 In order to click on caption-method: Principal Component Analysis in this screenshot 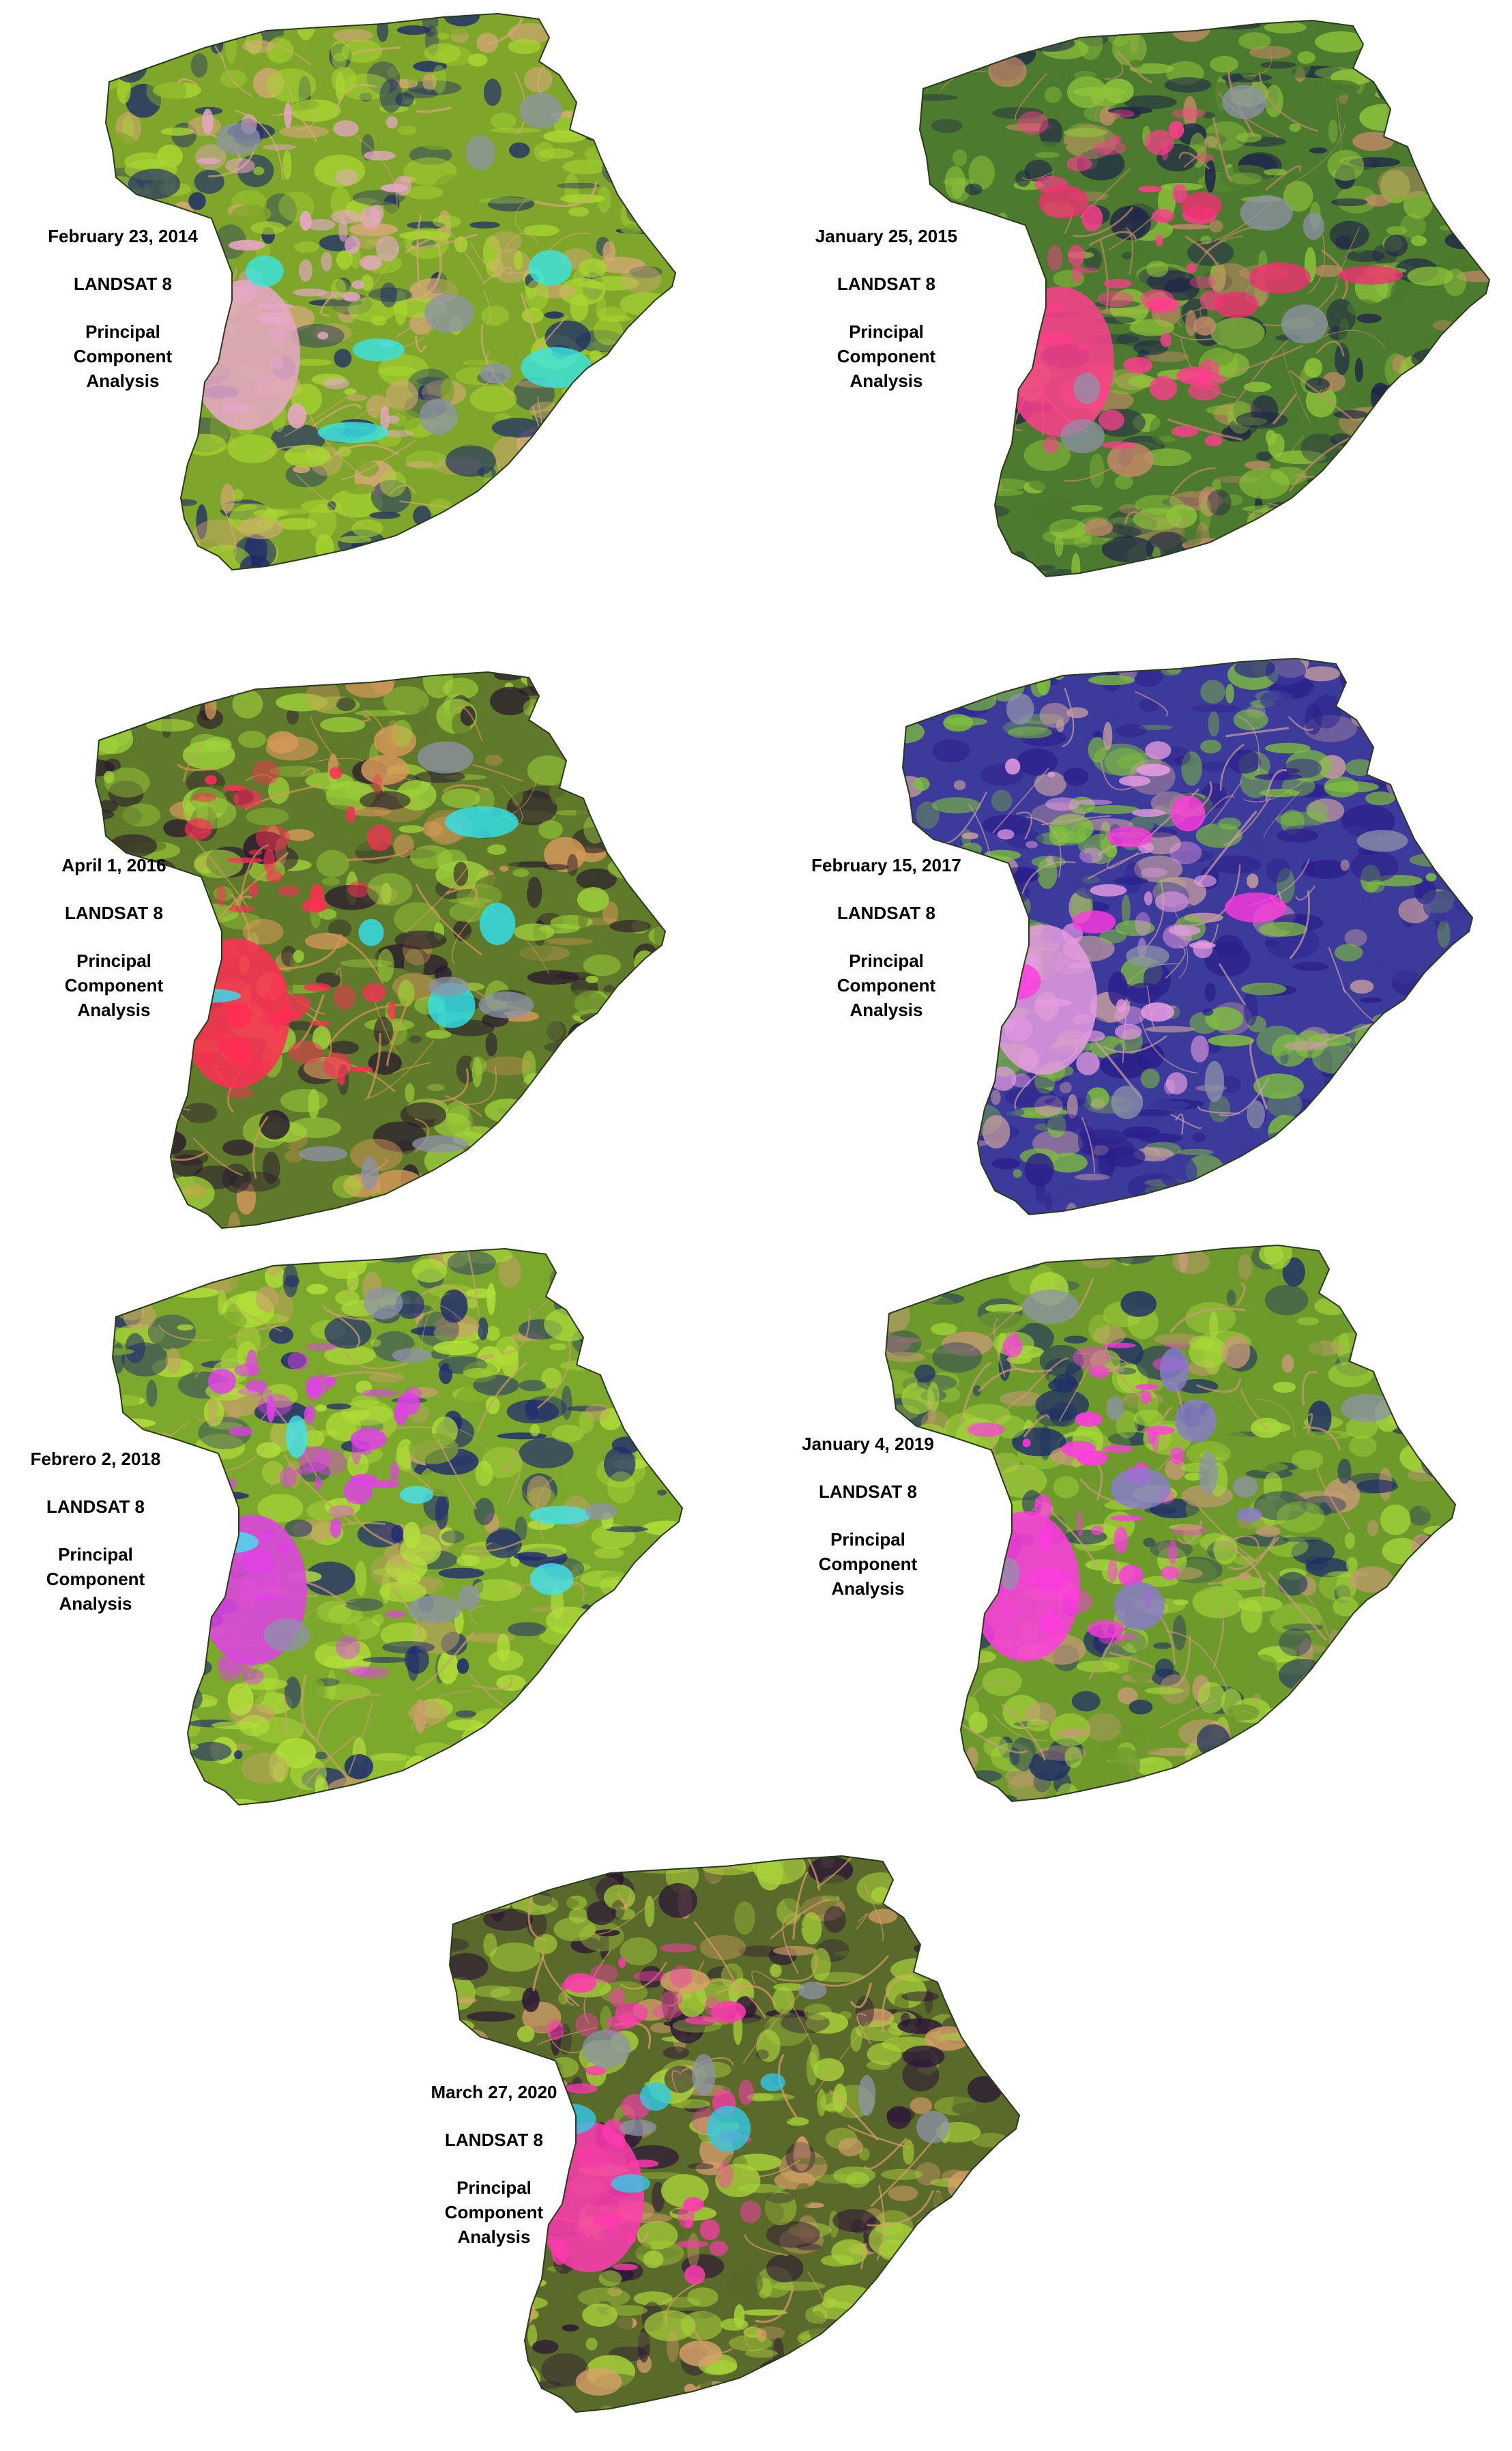, I will do `click(95, 1579)`.